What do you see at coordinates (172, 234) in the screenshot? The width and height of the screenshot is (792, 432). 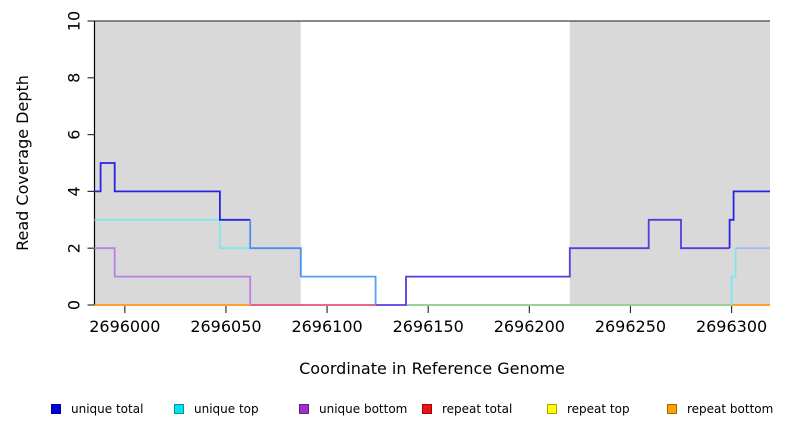 I see `line-unique-top-left` at bounding box center [172, 234].